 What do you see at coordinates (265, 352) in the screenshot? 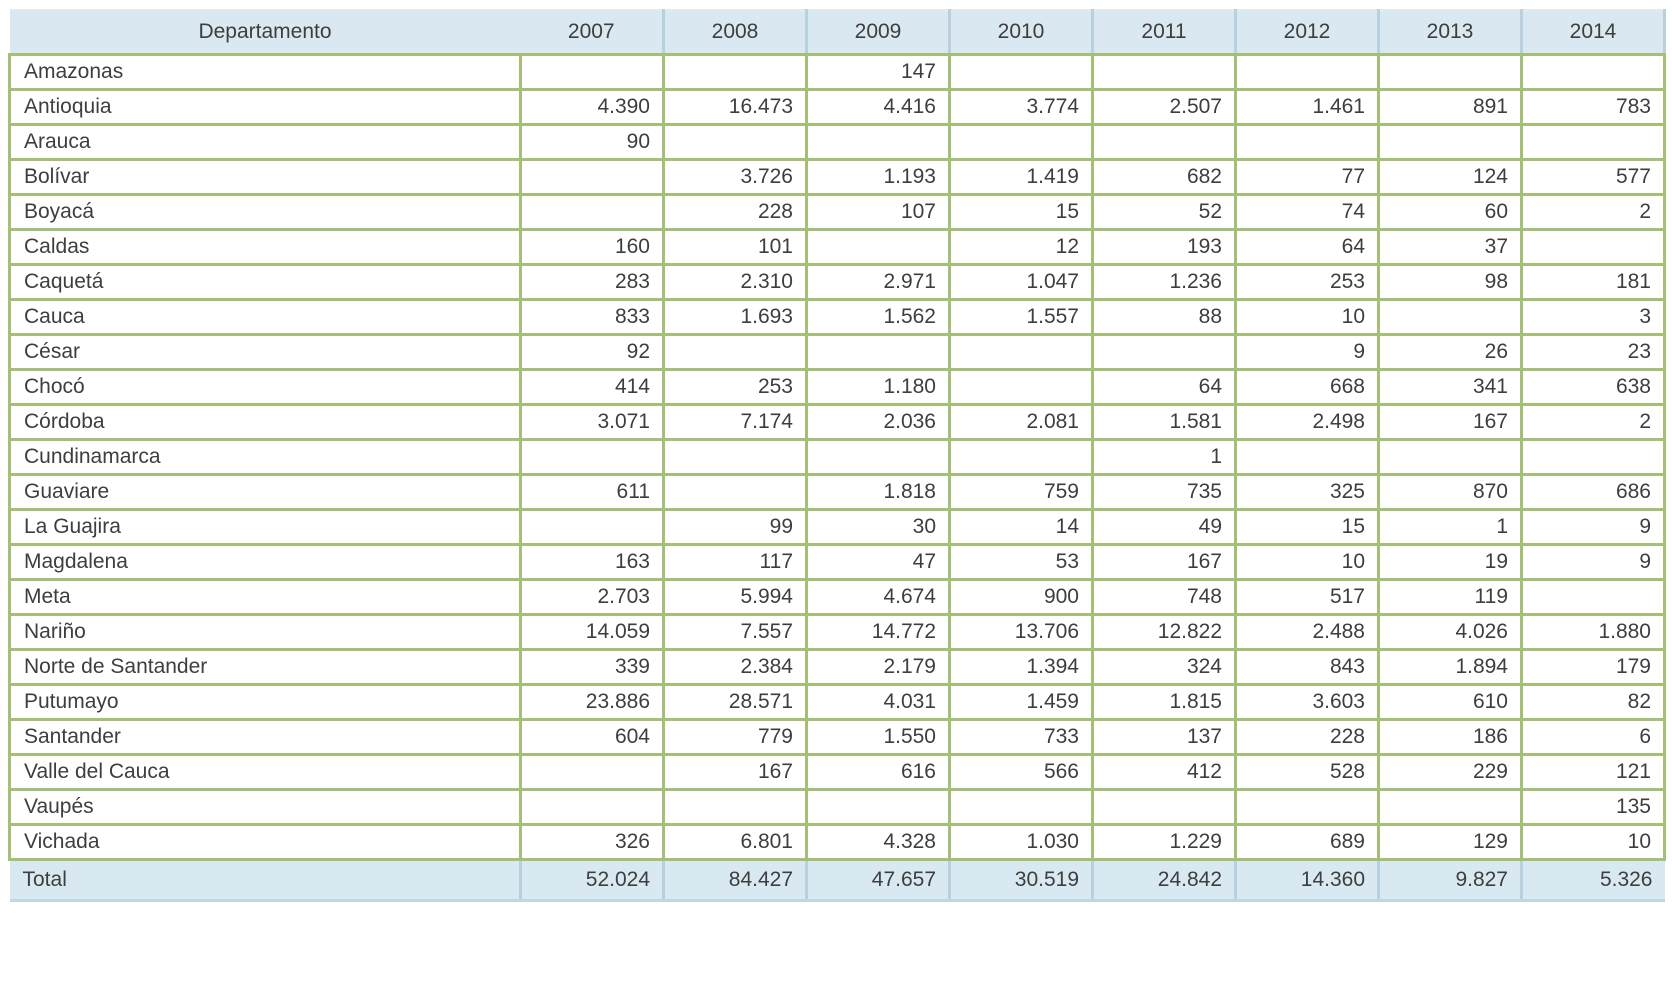
I see `department-cell: César` at bounding box center [265, 352].